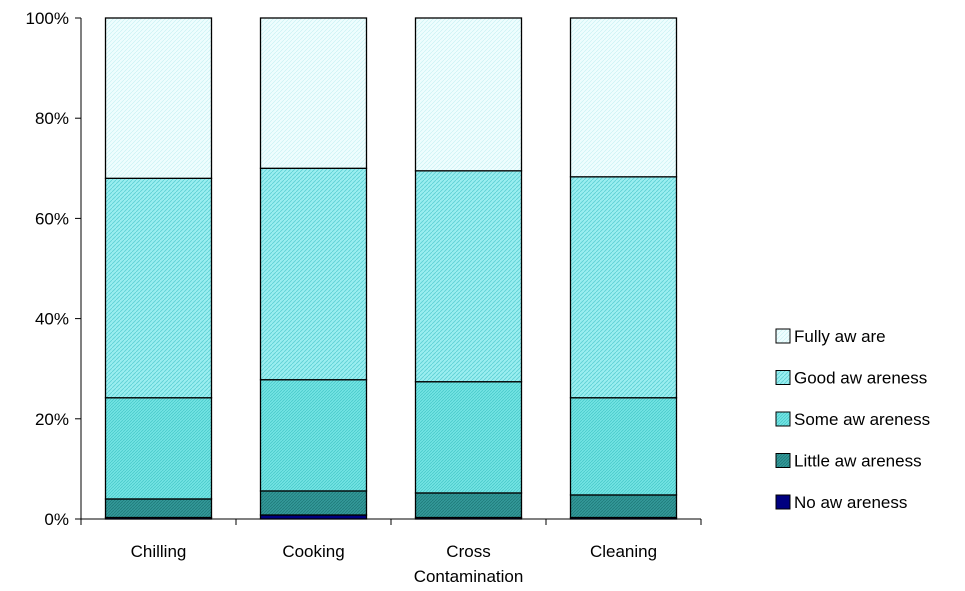 The image size is (965, 591). What do you see at coordinates (158, 508) in the screenshot?
I see `bar-segment-chilling-little-aw-areness` at bounding box center [158, 508].